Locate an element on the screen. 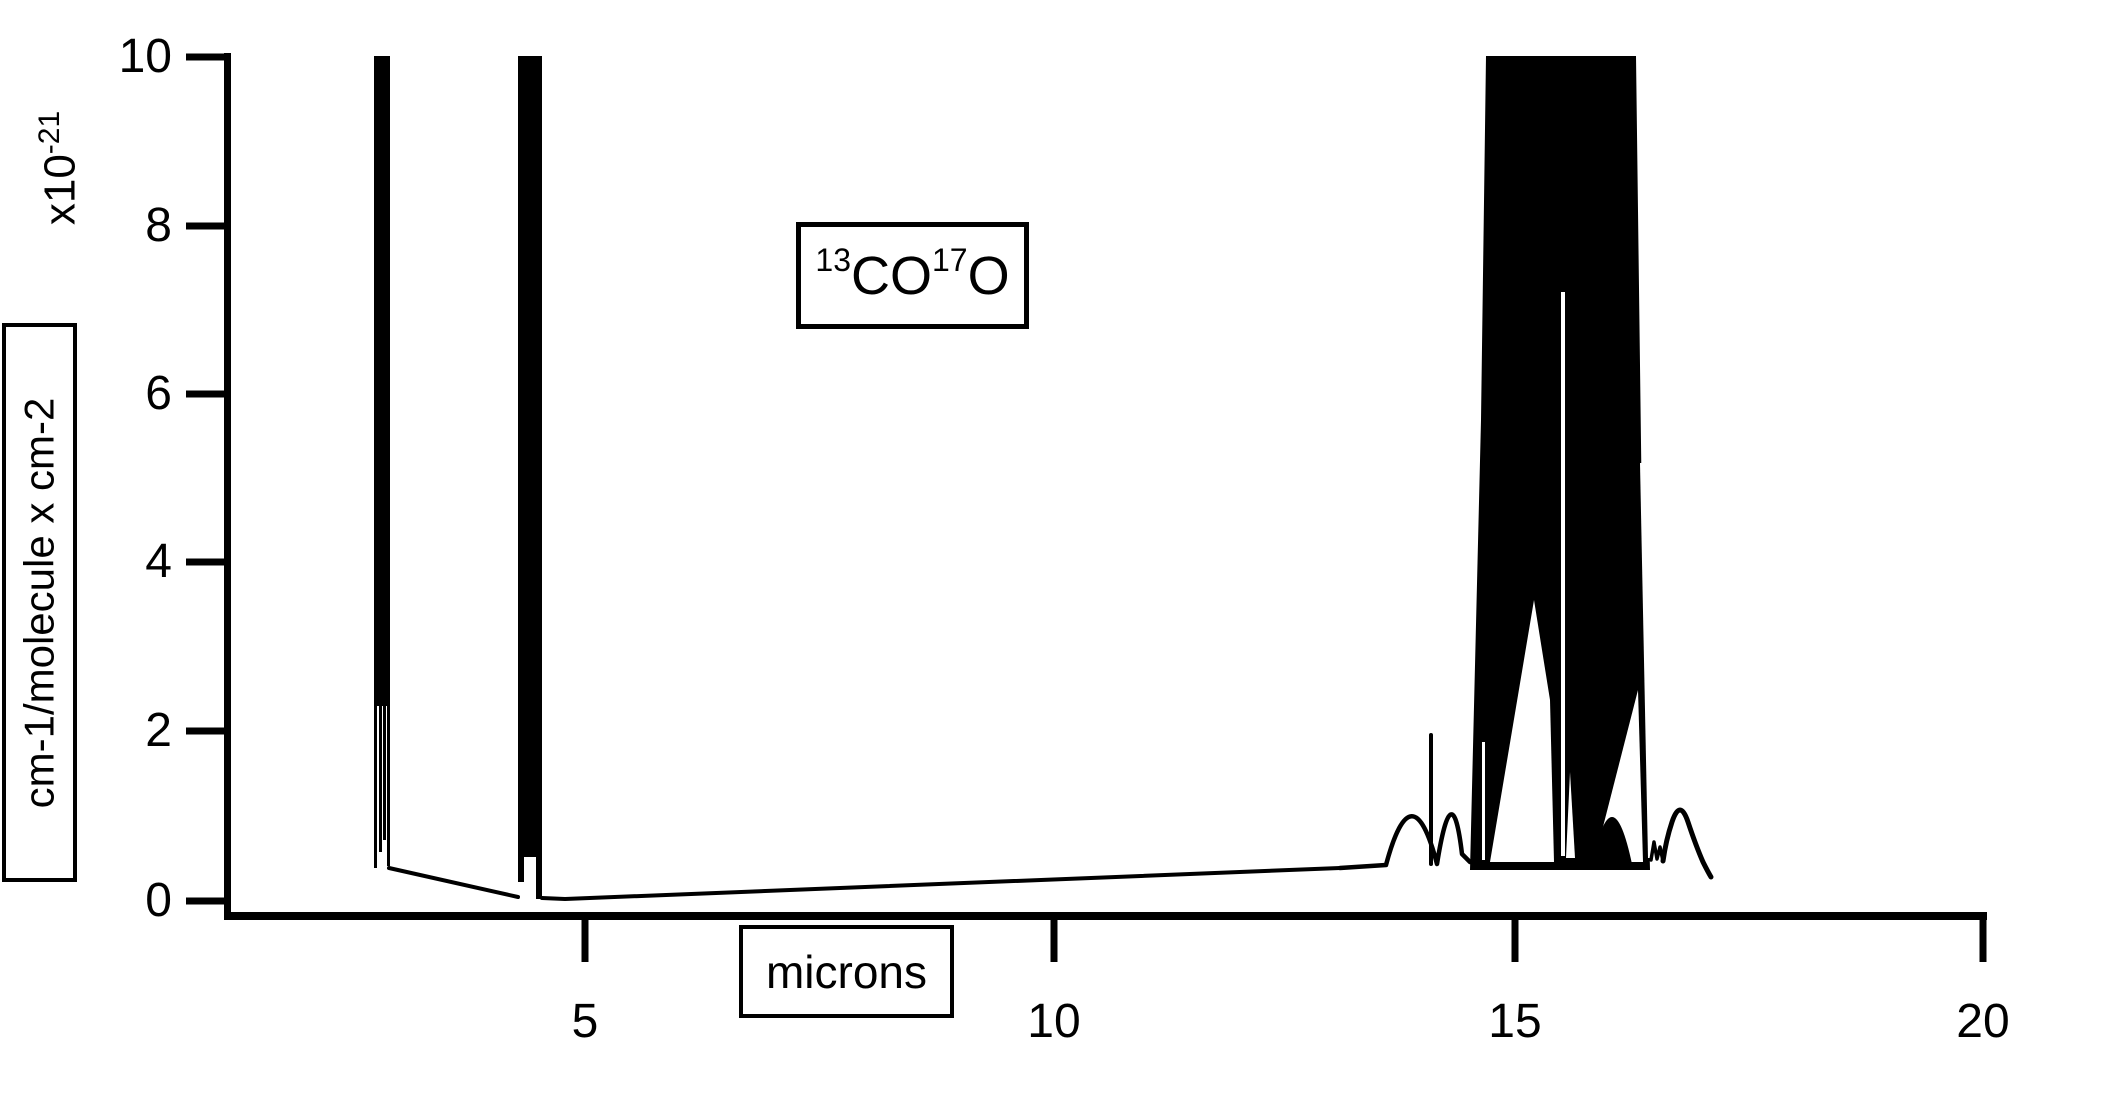 Image resolution: width=2101 pixels, height=1109 pixels. spectrum-dome is located at coordinates (1612, 840).